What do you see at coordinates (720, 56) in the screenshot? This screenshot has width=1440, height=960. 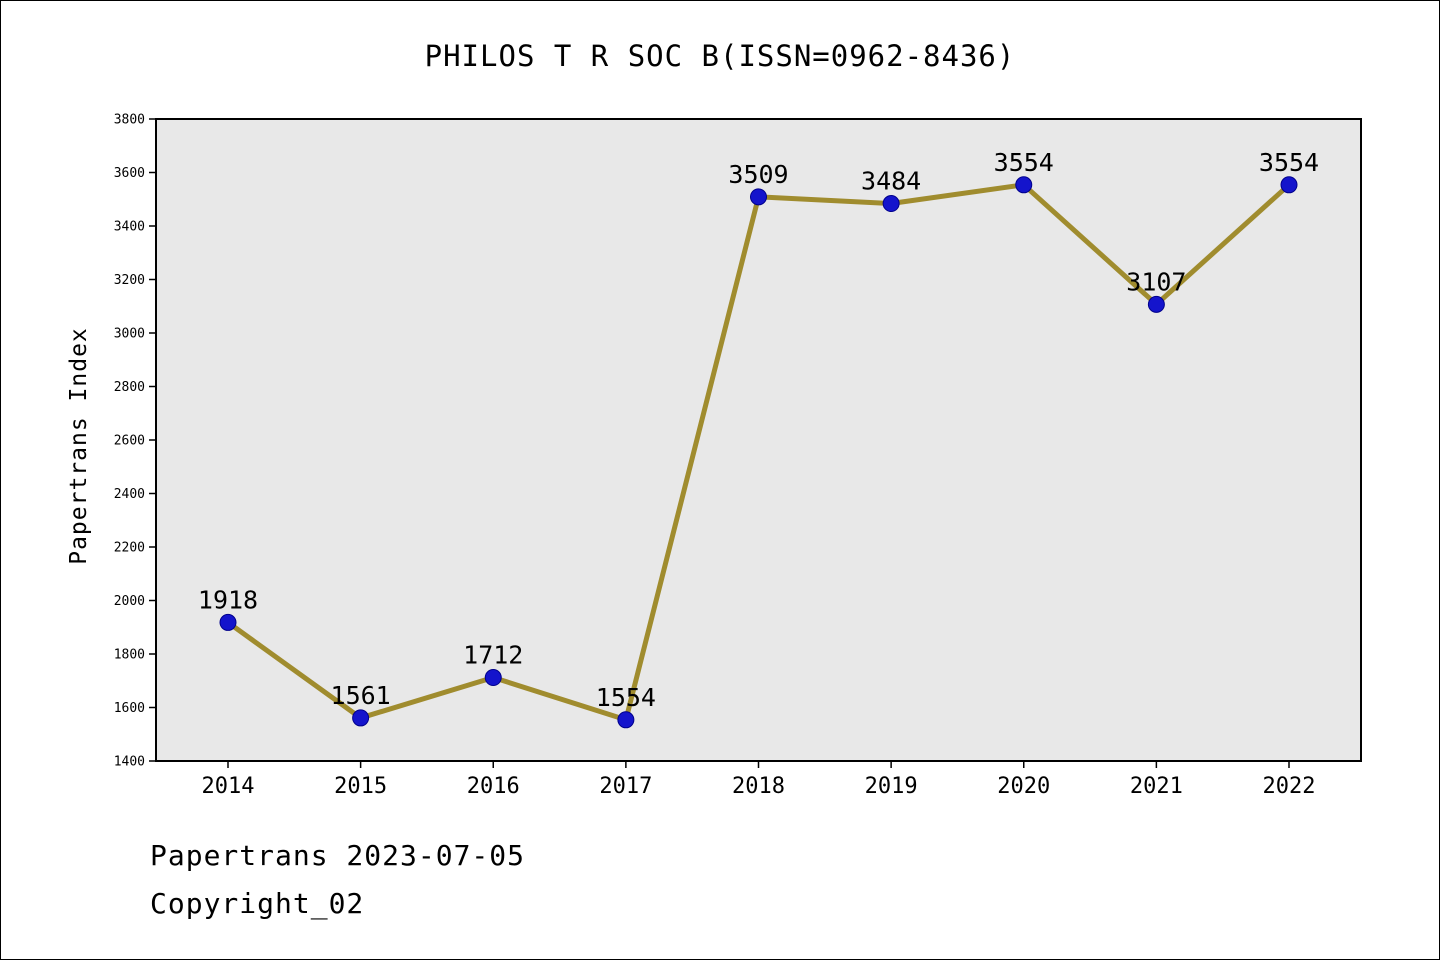 I see `chart-title: PHILOS T R SOC B(ISSN=0962-8436)` at bounding box center [720, 56].